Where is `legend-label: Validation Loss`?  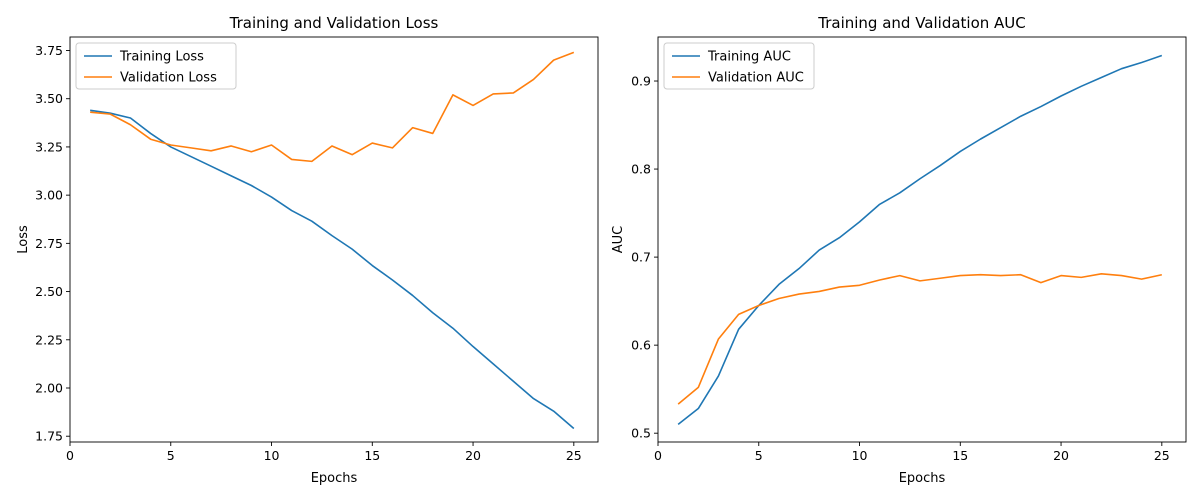 legend-label: Validation Loss is located at coordinates (168, 78).